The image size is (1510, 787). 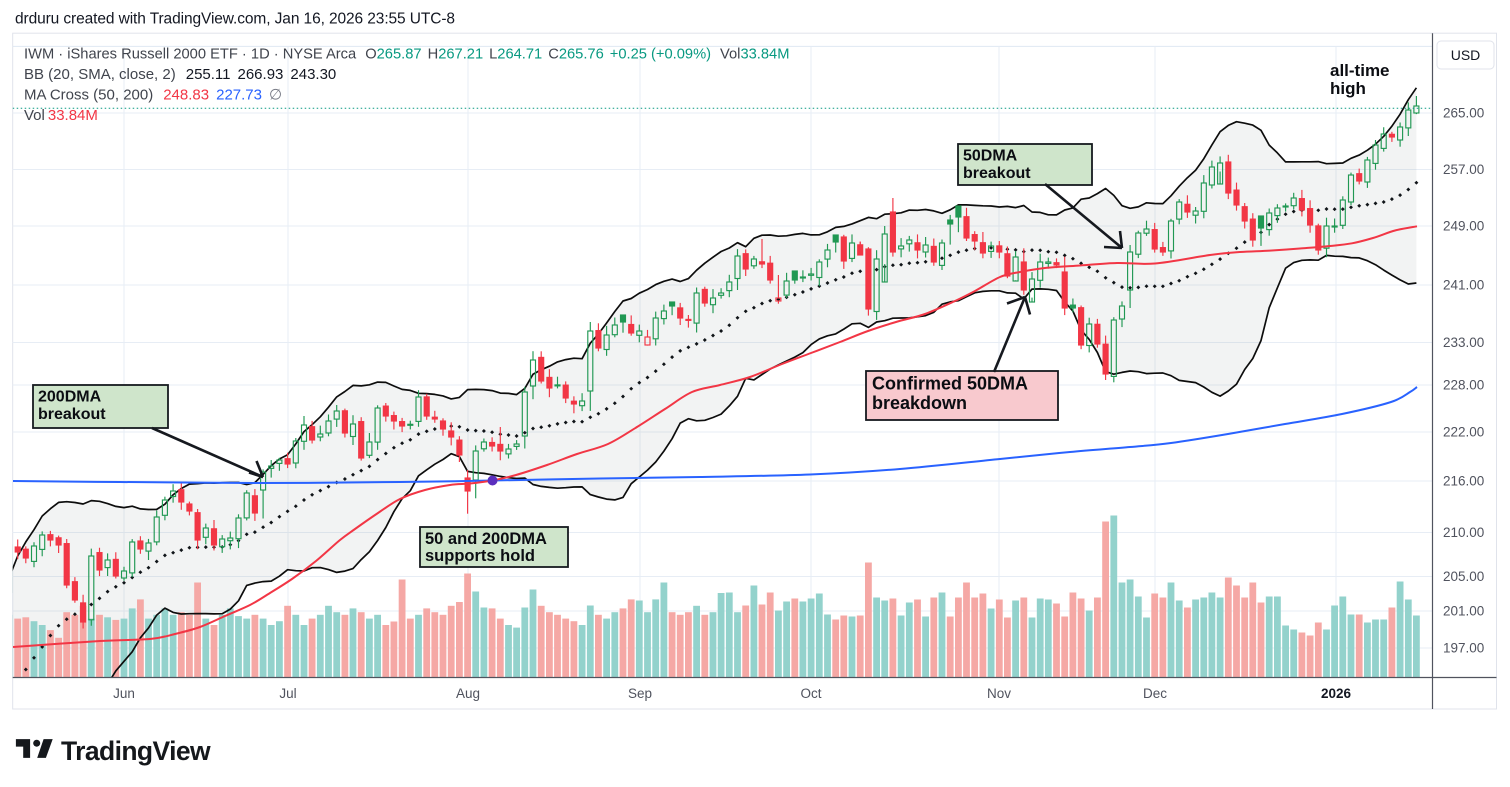 What do you see at coordinates (287, 693) in the screenshot?
I see `svg-text: Jul` at bounding box center [287, 693].